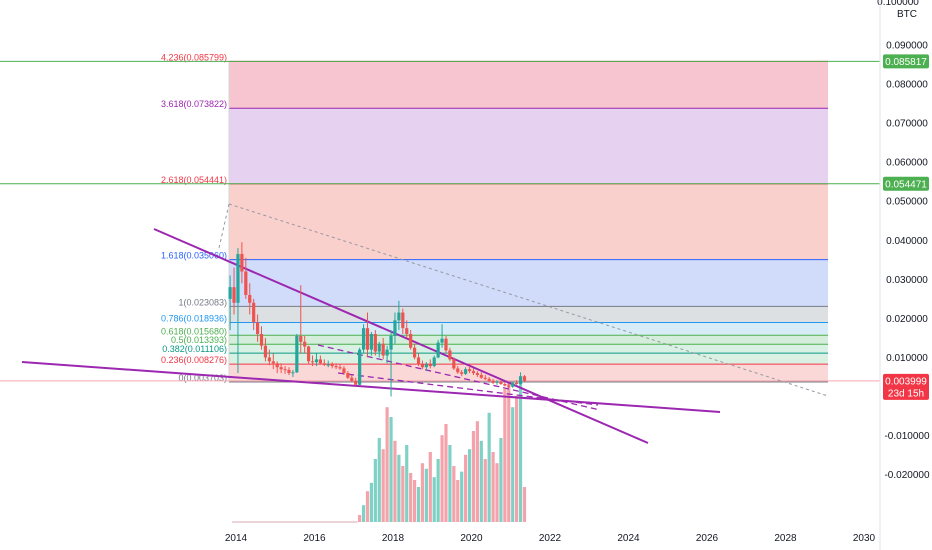 This screenshot has height=550, width=932. I want to click on fib-level-label: 1(0.023083), so click(202, 302).